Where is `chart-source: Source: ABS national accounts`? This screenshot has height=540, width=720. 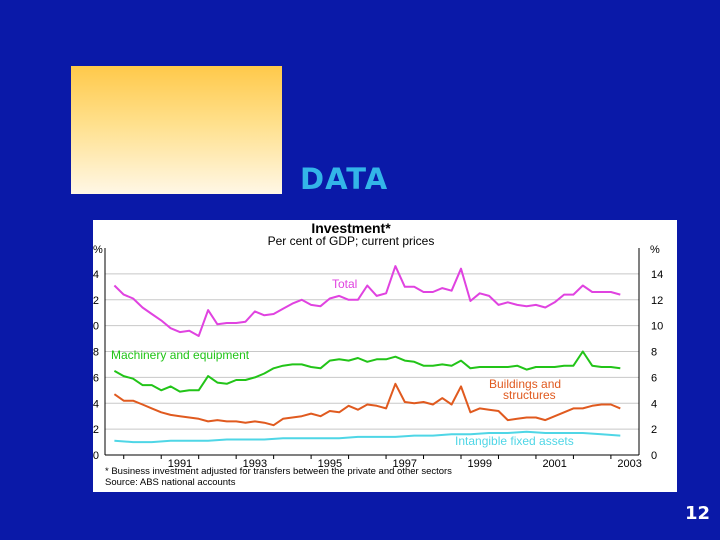
chart-source: Source: ABS national accounts is located at coordinates (170, 482).